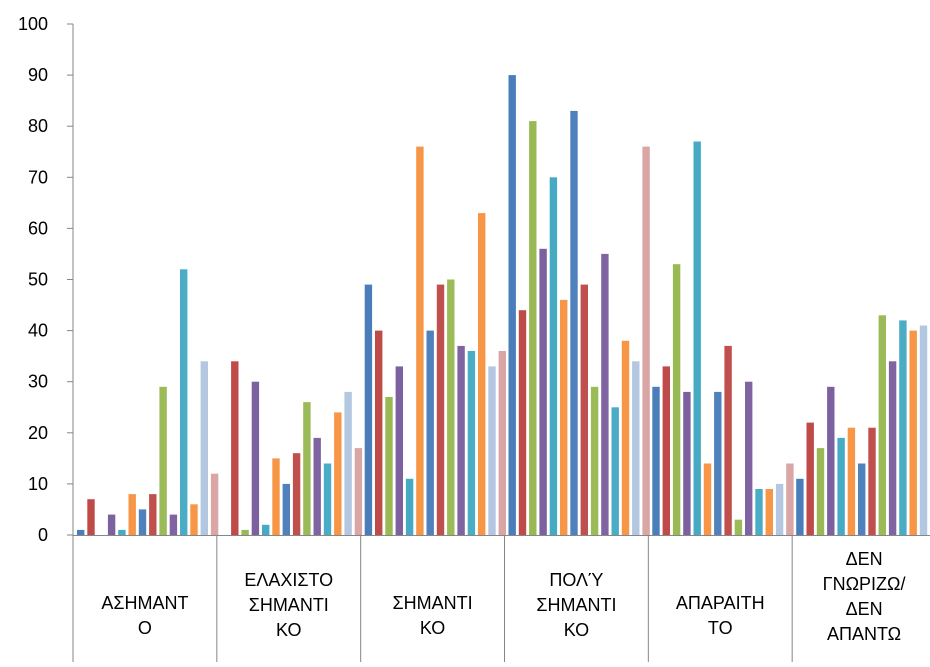  Describe the element at coordinates (625, 437) in the screenshot. I see `bar-s12-c4` at that location.